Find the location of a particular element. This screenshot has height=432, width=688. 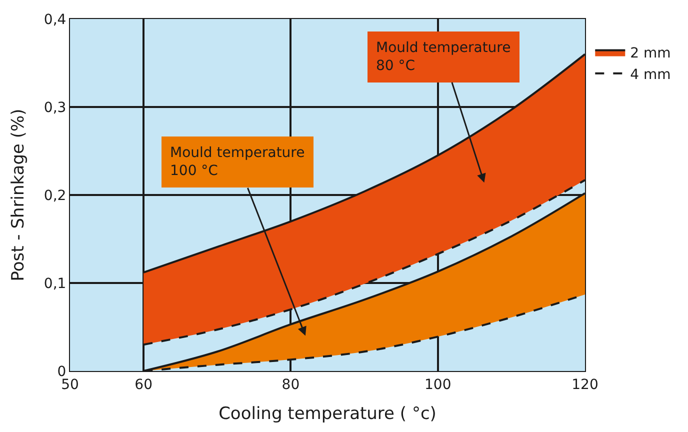

x-tick-label: 100 is located at coordinates (438, 384).